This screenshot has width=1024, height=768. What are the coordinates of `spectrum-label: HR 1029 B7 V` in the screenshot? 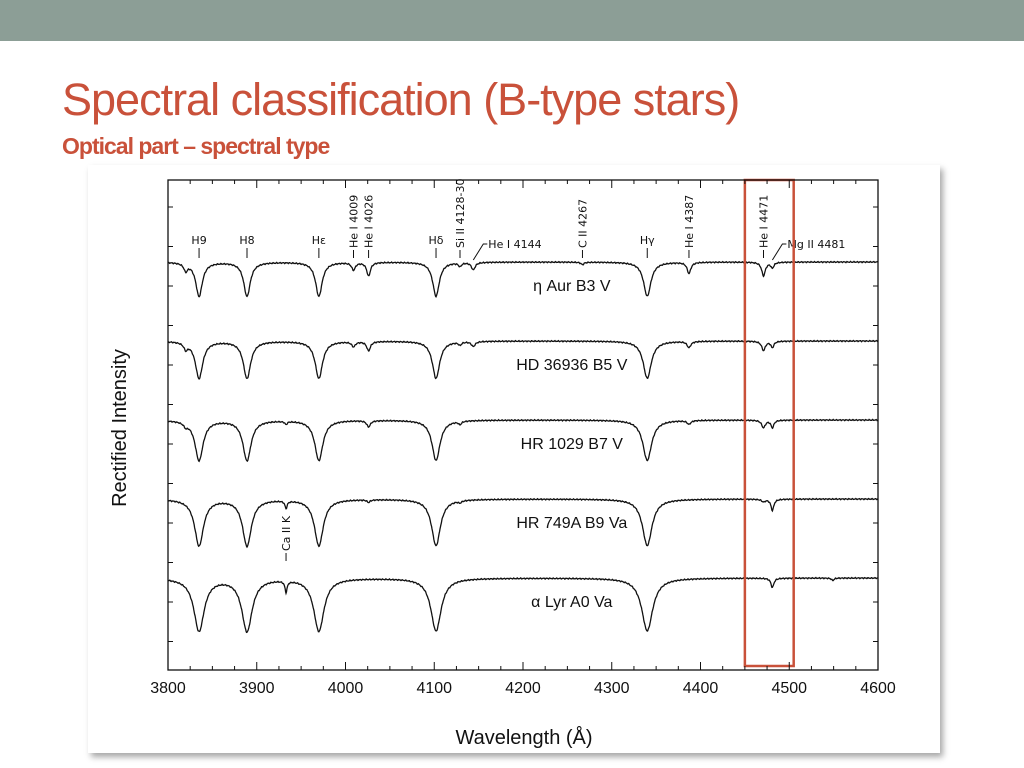 It's located at (572, 444).